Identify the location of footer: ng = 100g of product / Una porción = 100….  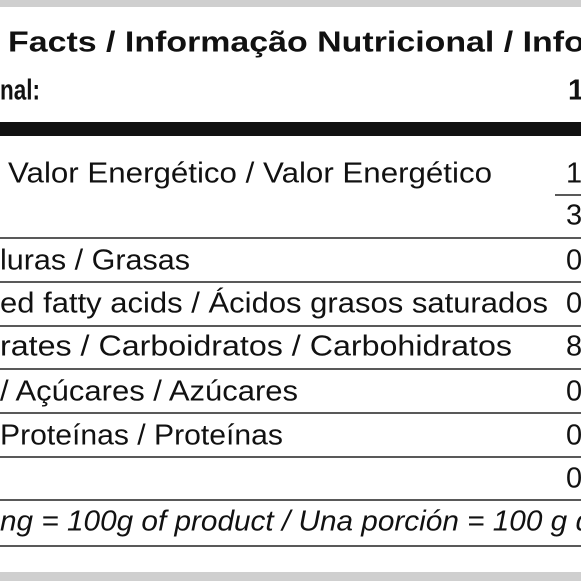
(290, 522).